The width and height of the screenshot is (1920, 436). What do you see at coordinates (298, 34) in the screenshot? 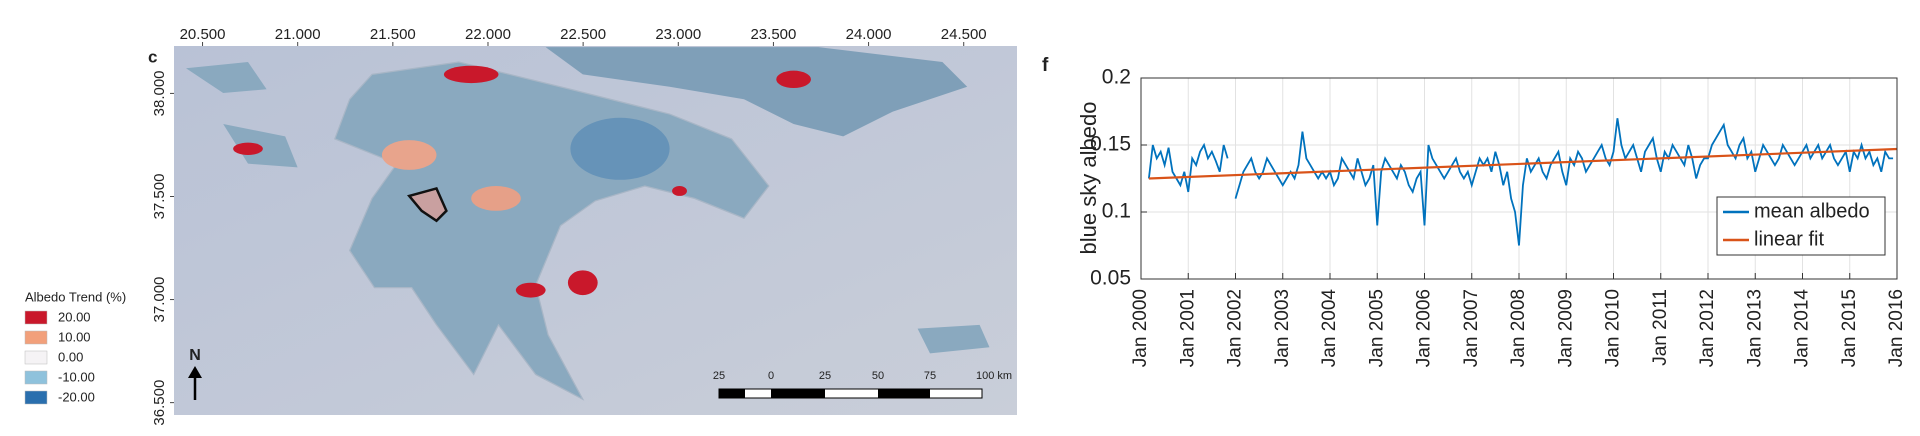
I see `lon-tick-label: 21.000` at bounding box center [298, 34].